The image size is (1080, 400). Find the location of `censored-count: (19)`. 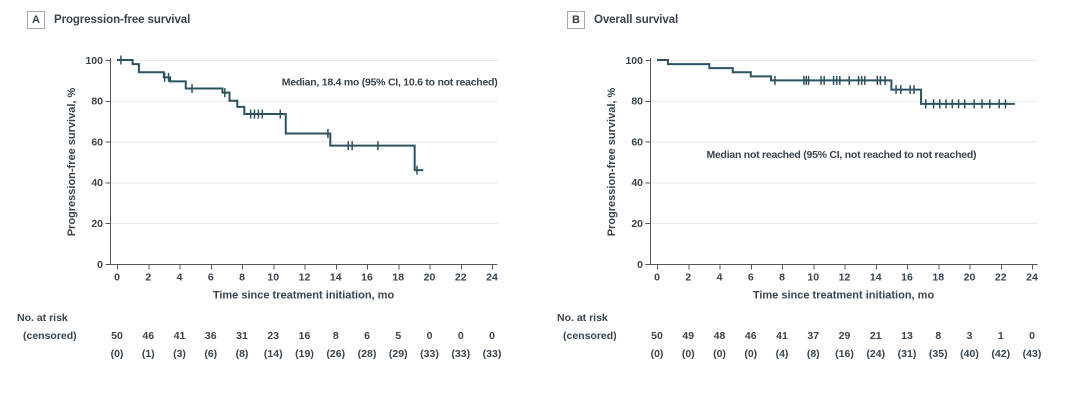

censored-count: (19) is located at coordinates (304, 354).